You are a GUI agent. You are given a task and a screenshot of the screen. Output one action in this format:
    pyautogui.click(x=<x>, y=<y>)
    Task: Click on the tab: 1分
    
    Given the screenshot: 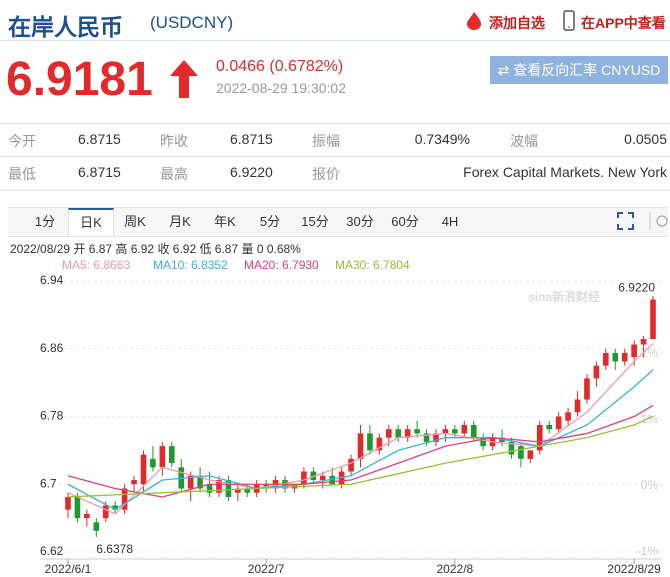 What is the action you would take?
    pyautogui.click(x=45, y=221)
    